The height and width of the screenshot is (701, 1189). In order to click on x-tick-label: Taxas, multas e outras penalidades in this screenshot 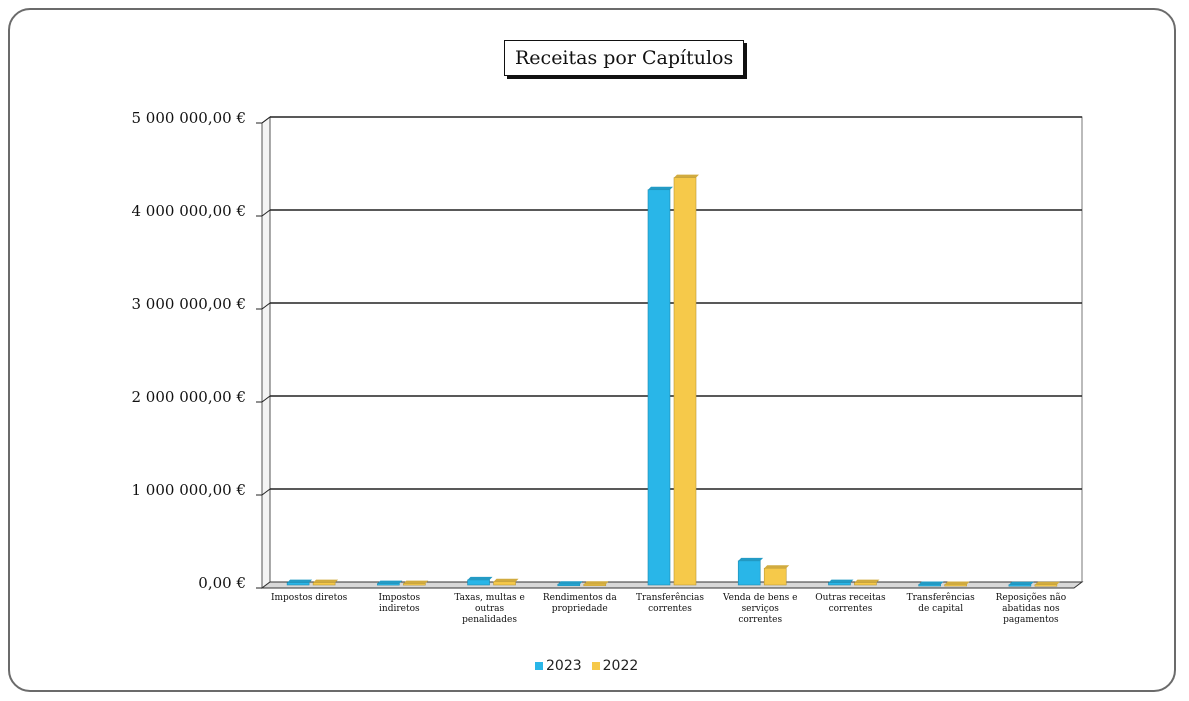, I will do `click(489, 609)`.